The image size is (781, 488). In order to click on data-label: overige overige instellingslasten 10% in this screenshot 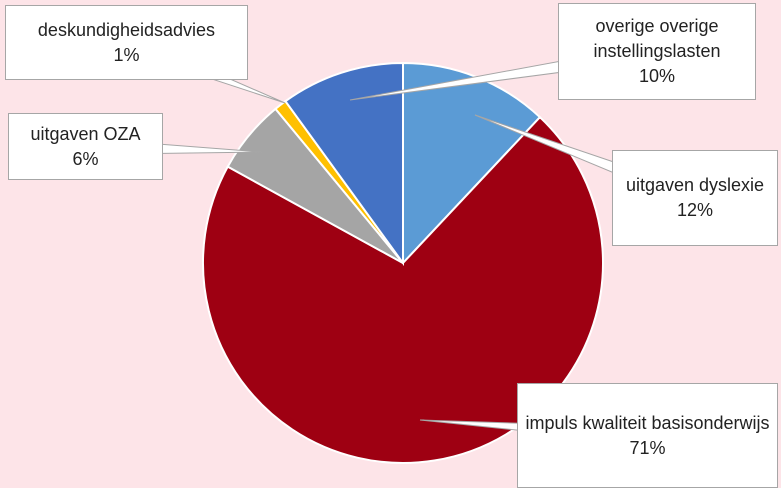, I will do `click(657, 51)`.